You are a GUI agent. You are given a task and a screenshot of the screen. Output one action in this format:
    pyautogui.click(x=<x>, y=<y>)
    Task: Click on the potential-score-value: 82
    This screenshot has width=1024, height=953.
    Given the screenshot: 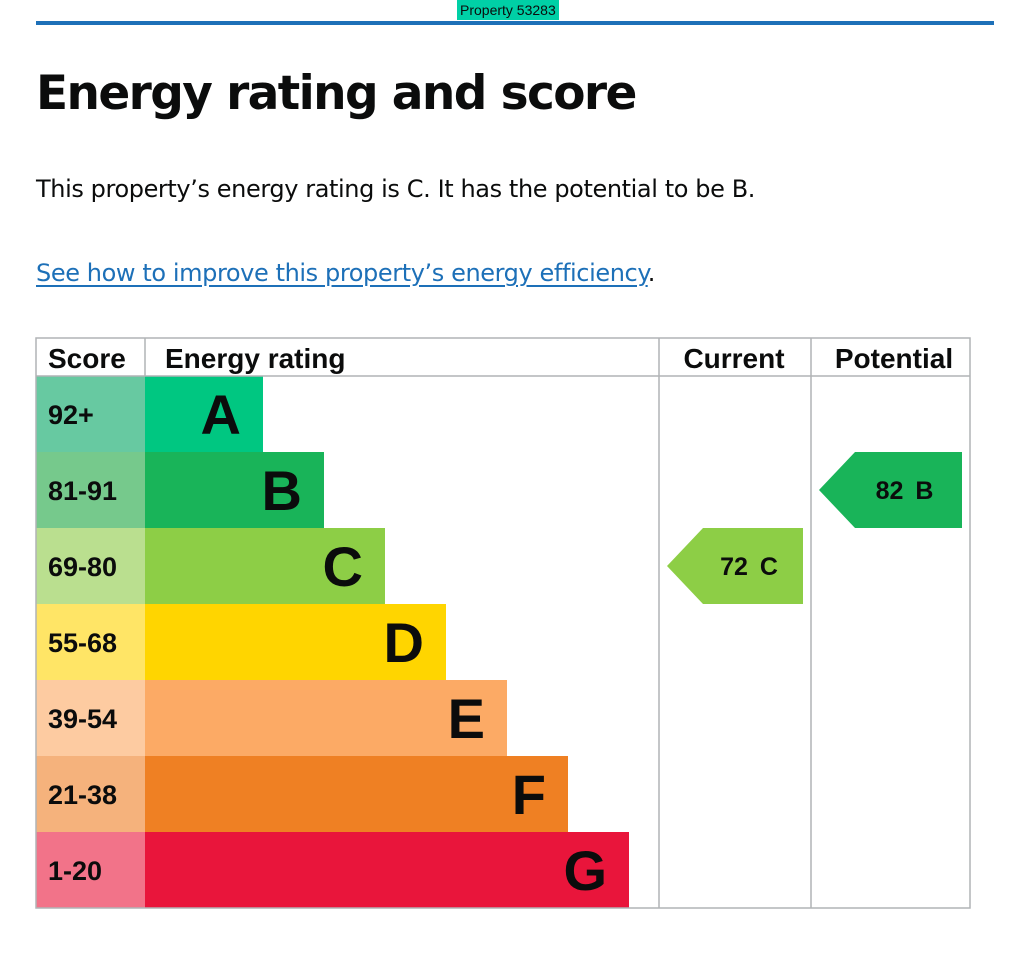 What is the action you would take?
    pyautogui.click(x=890, y=491)
    